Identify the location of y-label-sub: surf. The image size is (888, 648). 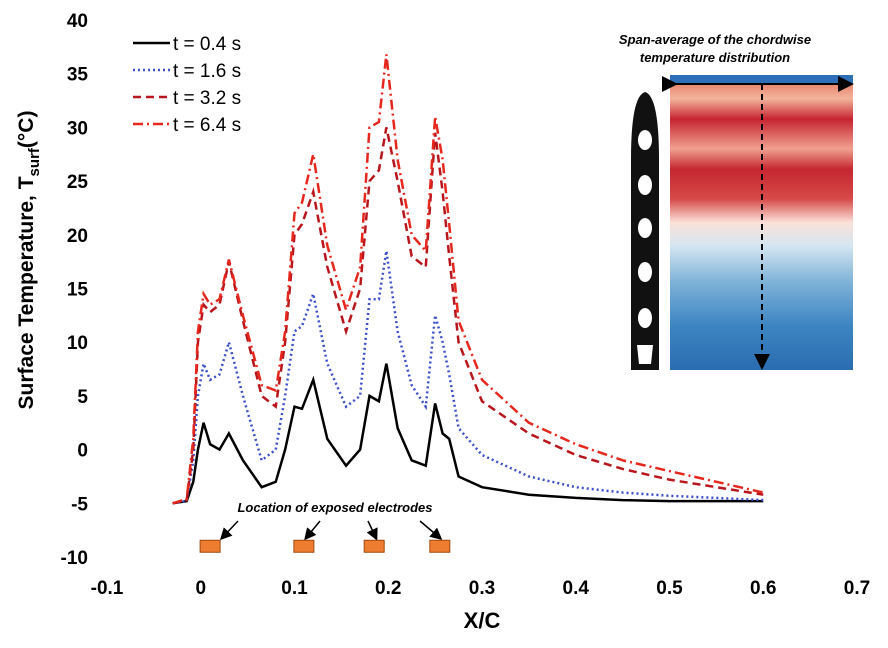
(34, 161).